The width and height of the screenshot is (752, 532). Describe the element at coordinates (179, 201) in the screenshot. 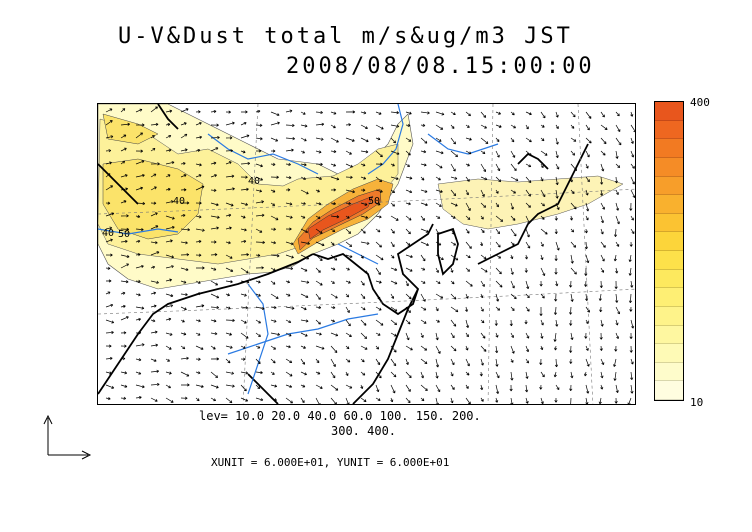

I see `contour-label: 40` at that location.